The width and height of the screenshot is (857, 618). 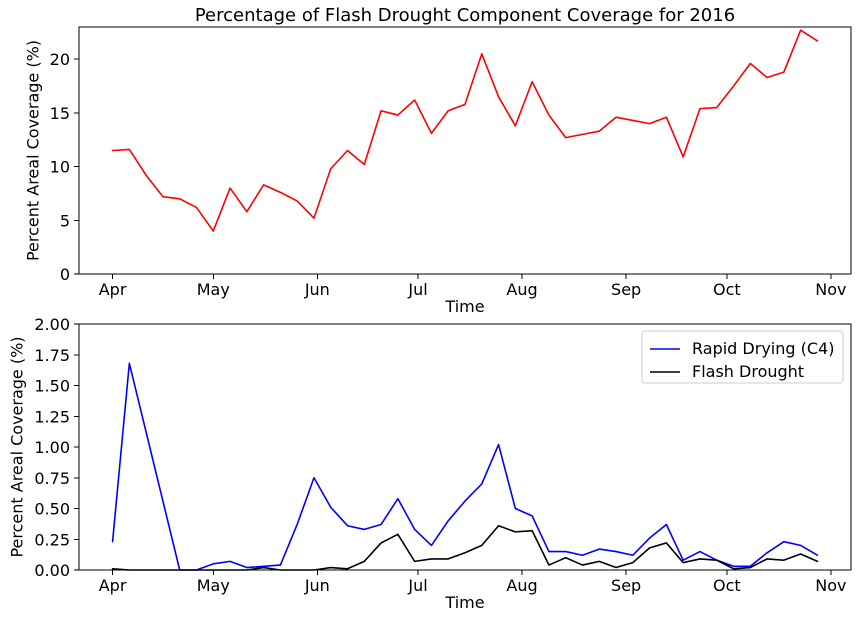 What do you see at coordinates (52, 324) in the screenshot?
I see `panel2-y-tick-label: 2.00` at bounding box center [52, 324].